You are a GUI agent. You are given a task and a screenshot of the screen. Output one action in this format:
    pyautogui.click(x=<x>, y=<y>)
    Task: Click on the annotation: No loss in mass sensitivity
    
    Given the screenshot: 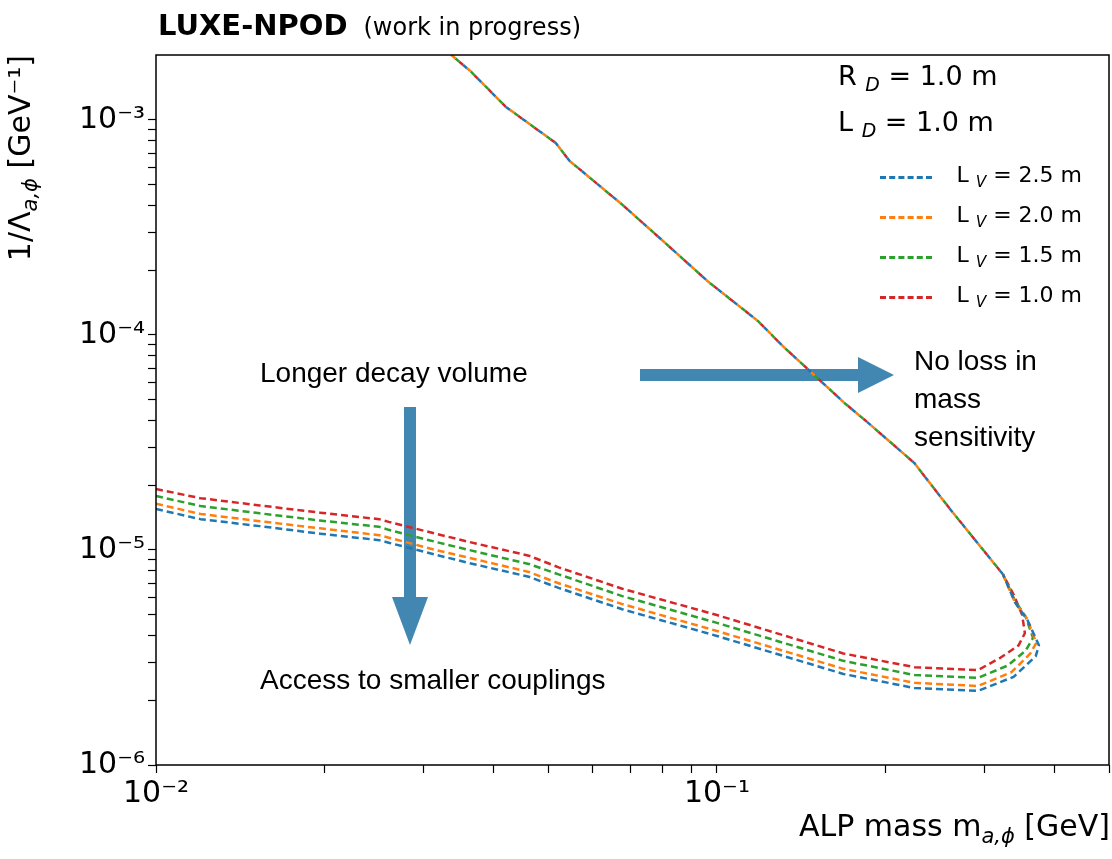 What is the action you would take?
    pyautogui.click(x=976, y=399)
    